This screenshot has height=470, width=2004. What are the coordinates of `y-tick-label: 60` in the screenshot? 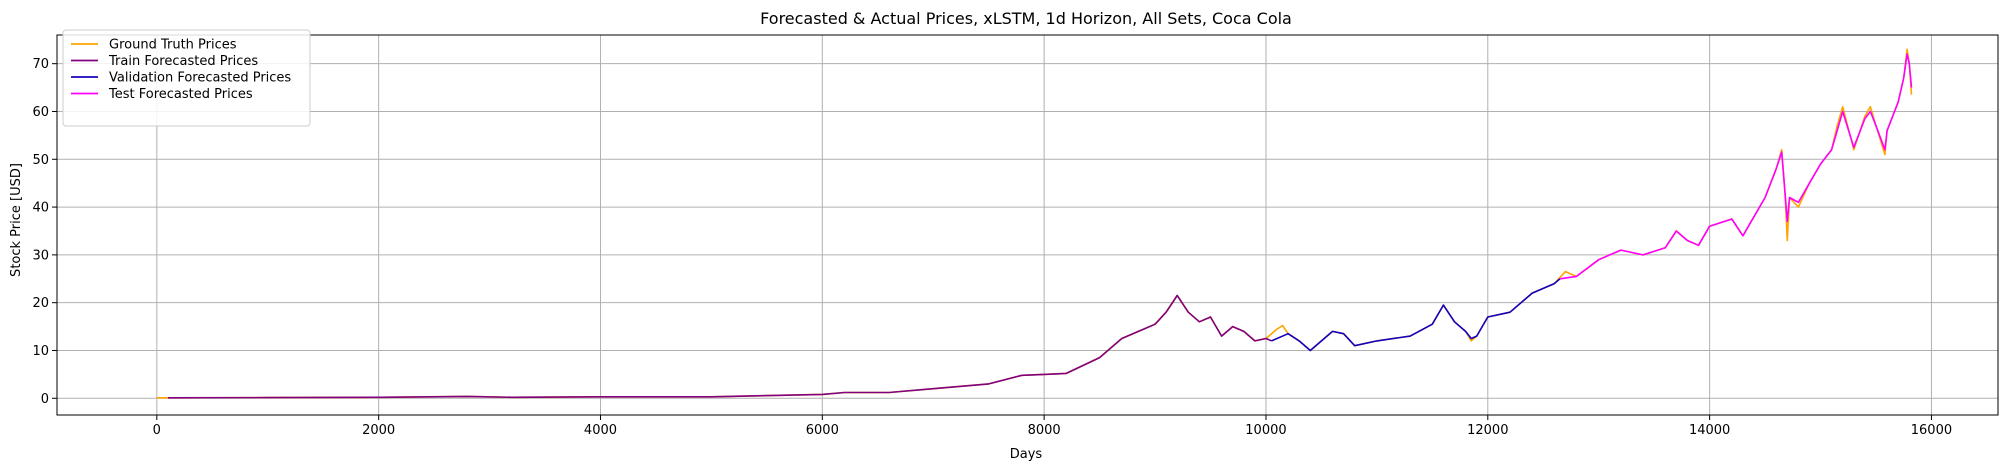 It's located at (40, 112).